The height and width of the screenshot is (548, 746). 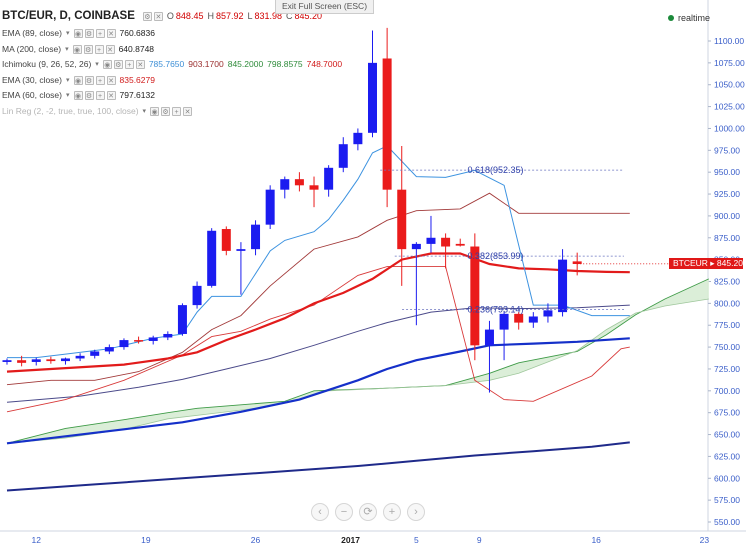 I want to click on chart-nav-controls: ‹ − ⟳ + ›, so click(x=368, y=512).